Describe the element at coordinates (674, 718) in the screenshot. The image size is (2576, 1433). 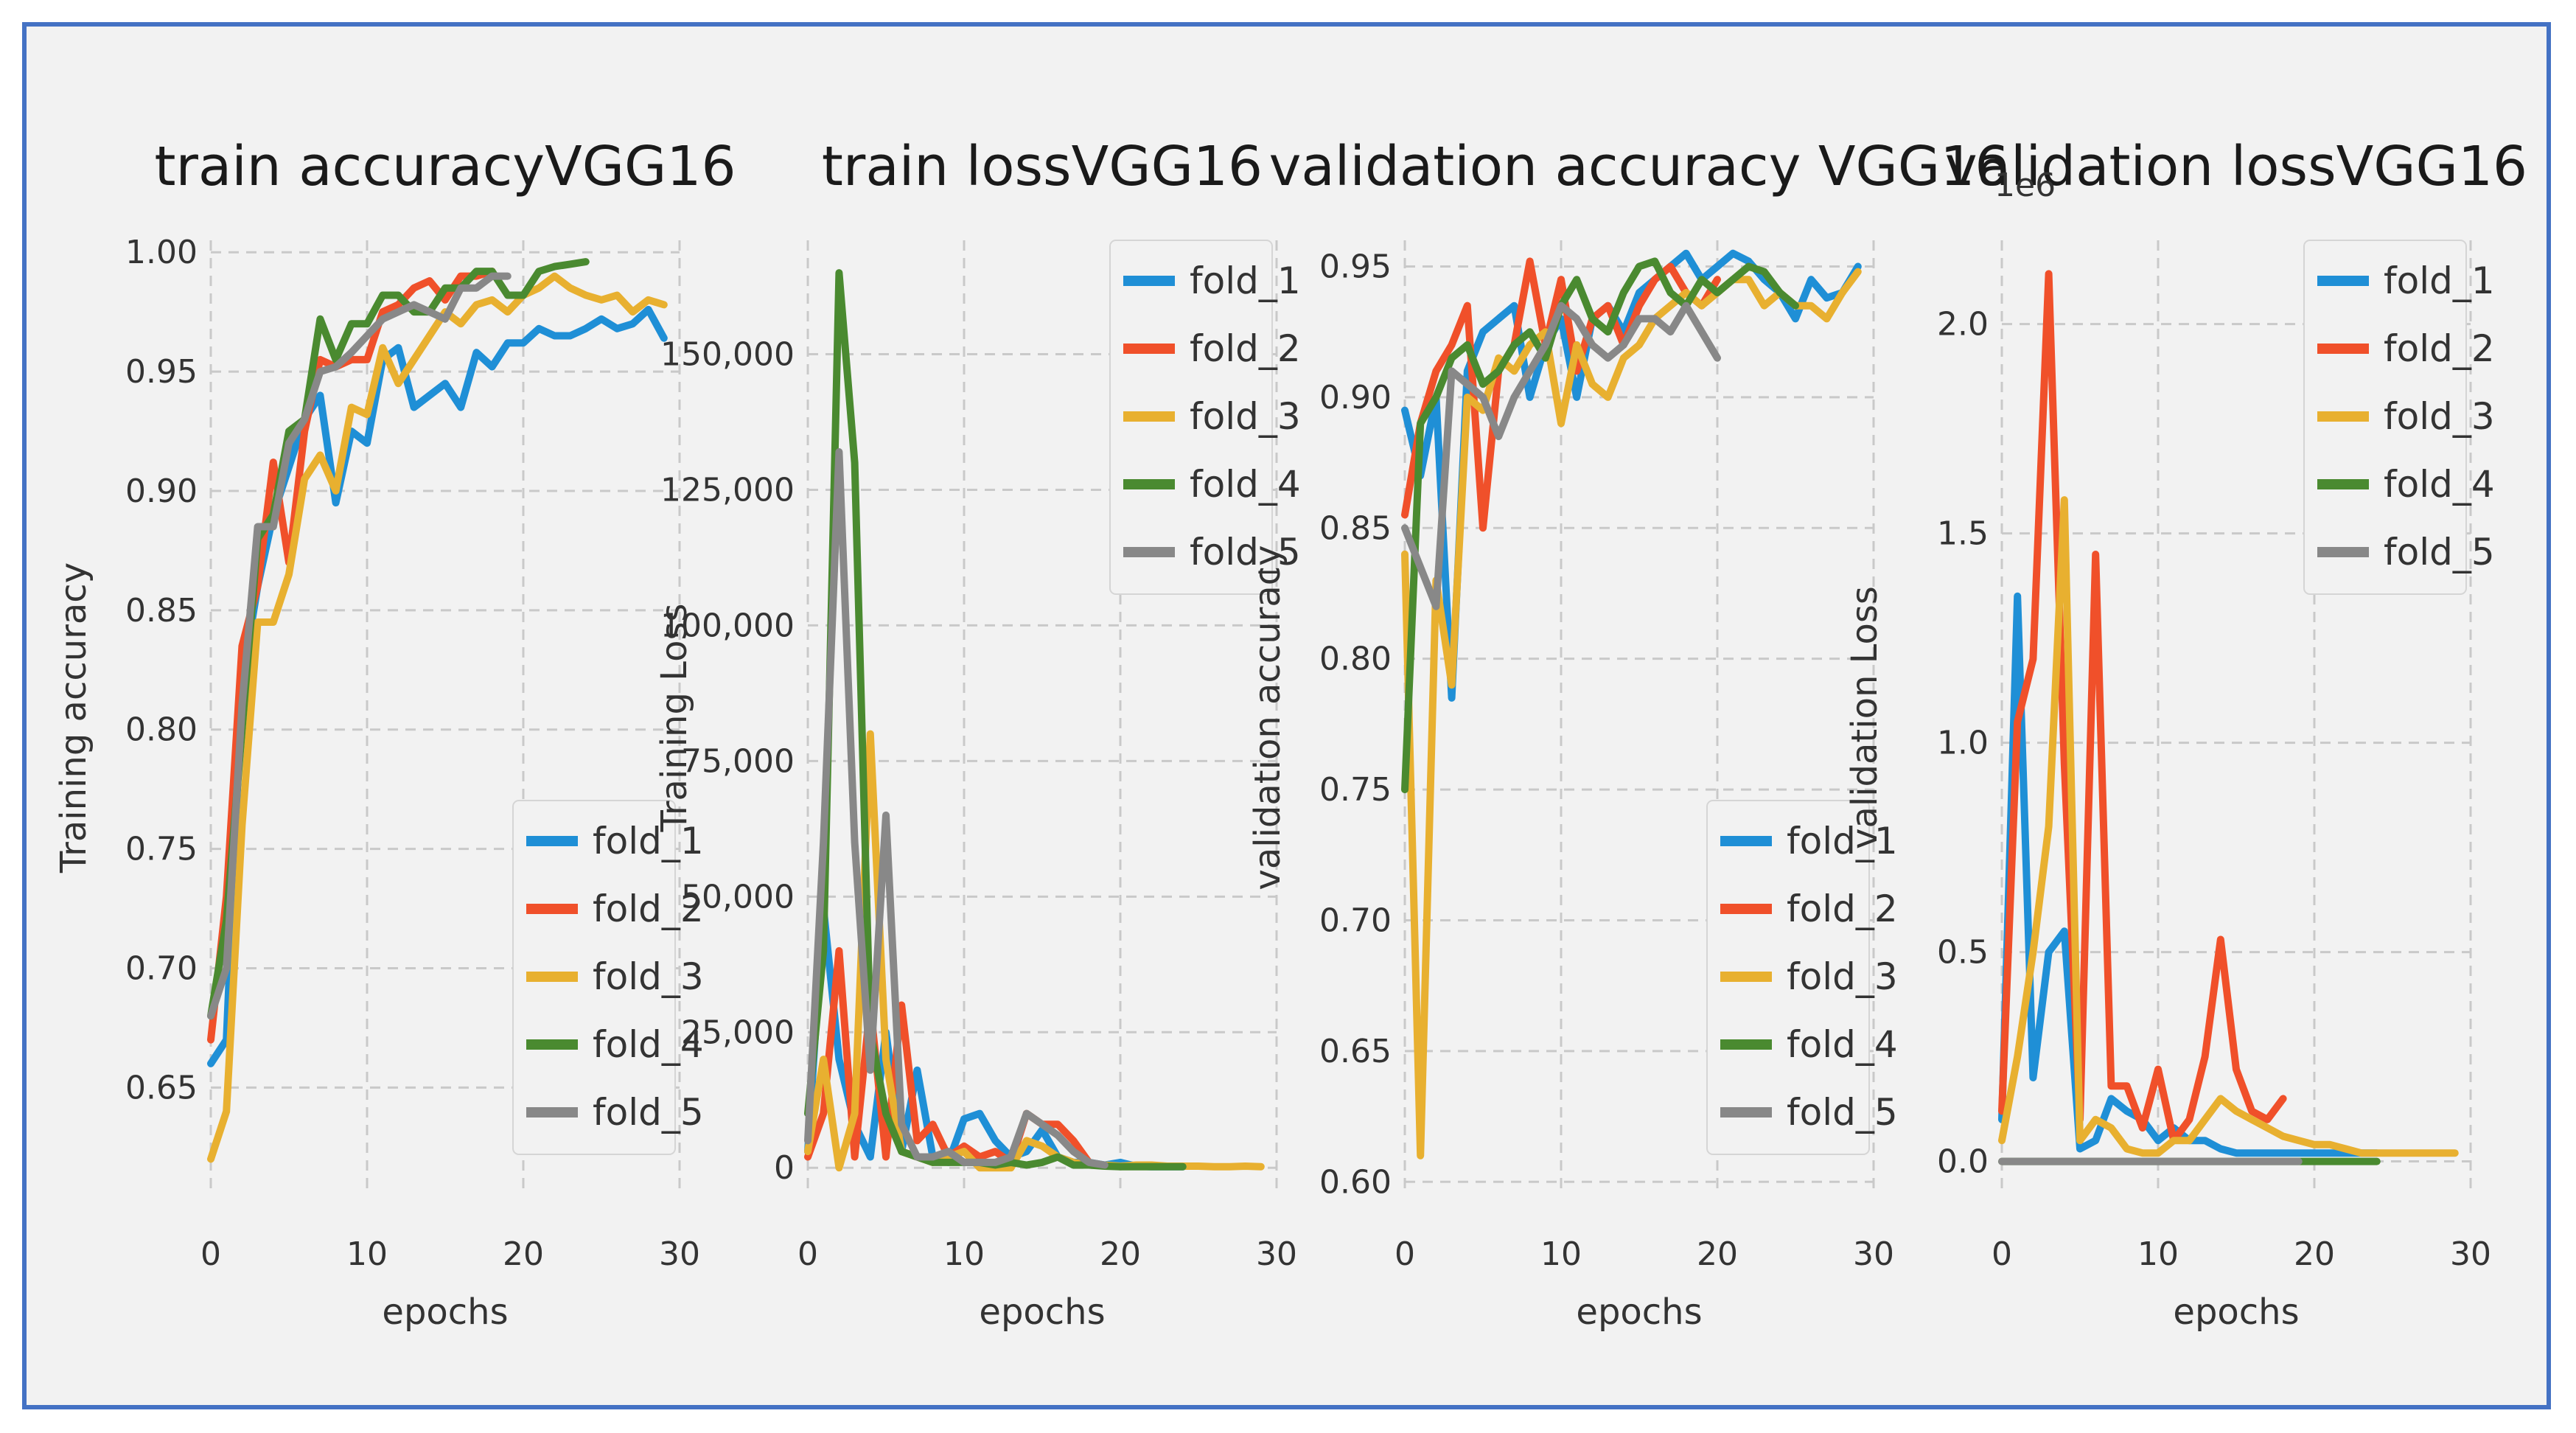
I see `y-axis-label: Training Loss` at that location.